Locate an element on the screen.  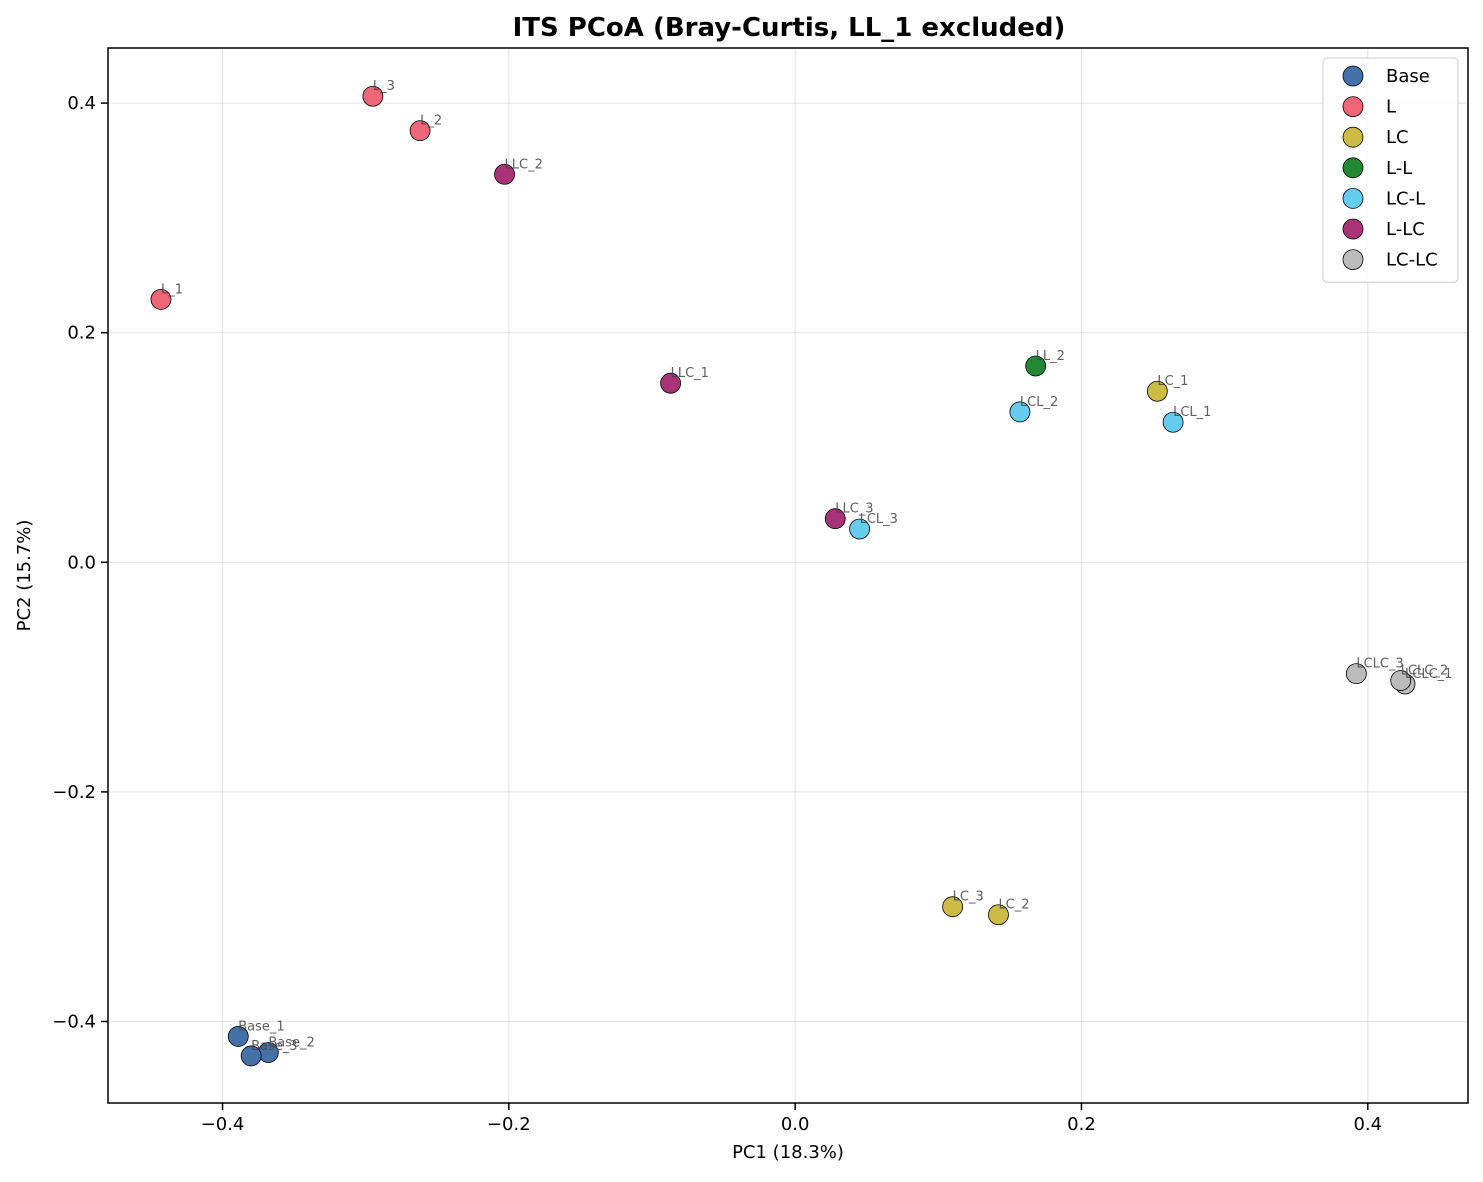
point-label: LCLC_2 is located at coordinates (1424, 671).